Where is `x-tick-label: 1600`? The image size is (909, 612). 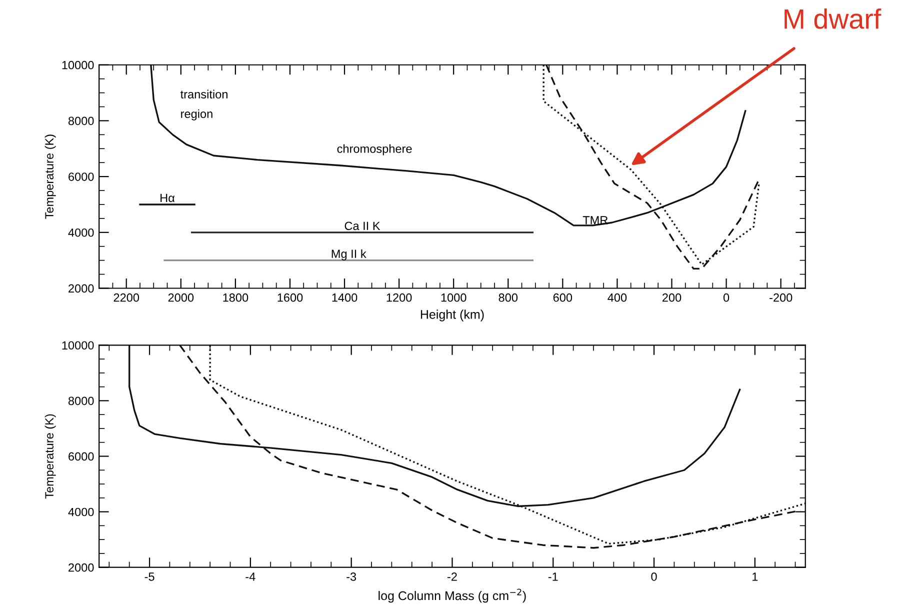
x-tick-label: 1600 is located at coordinates (290, 297).